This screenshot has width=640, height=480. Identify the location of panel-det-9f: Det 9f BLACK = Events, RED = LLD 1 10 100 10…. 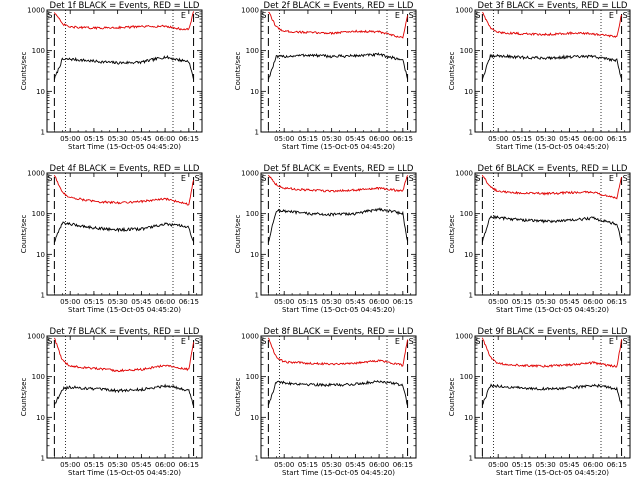
(539, 402).